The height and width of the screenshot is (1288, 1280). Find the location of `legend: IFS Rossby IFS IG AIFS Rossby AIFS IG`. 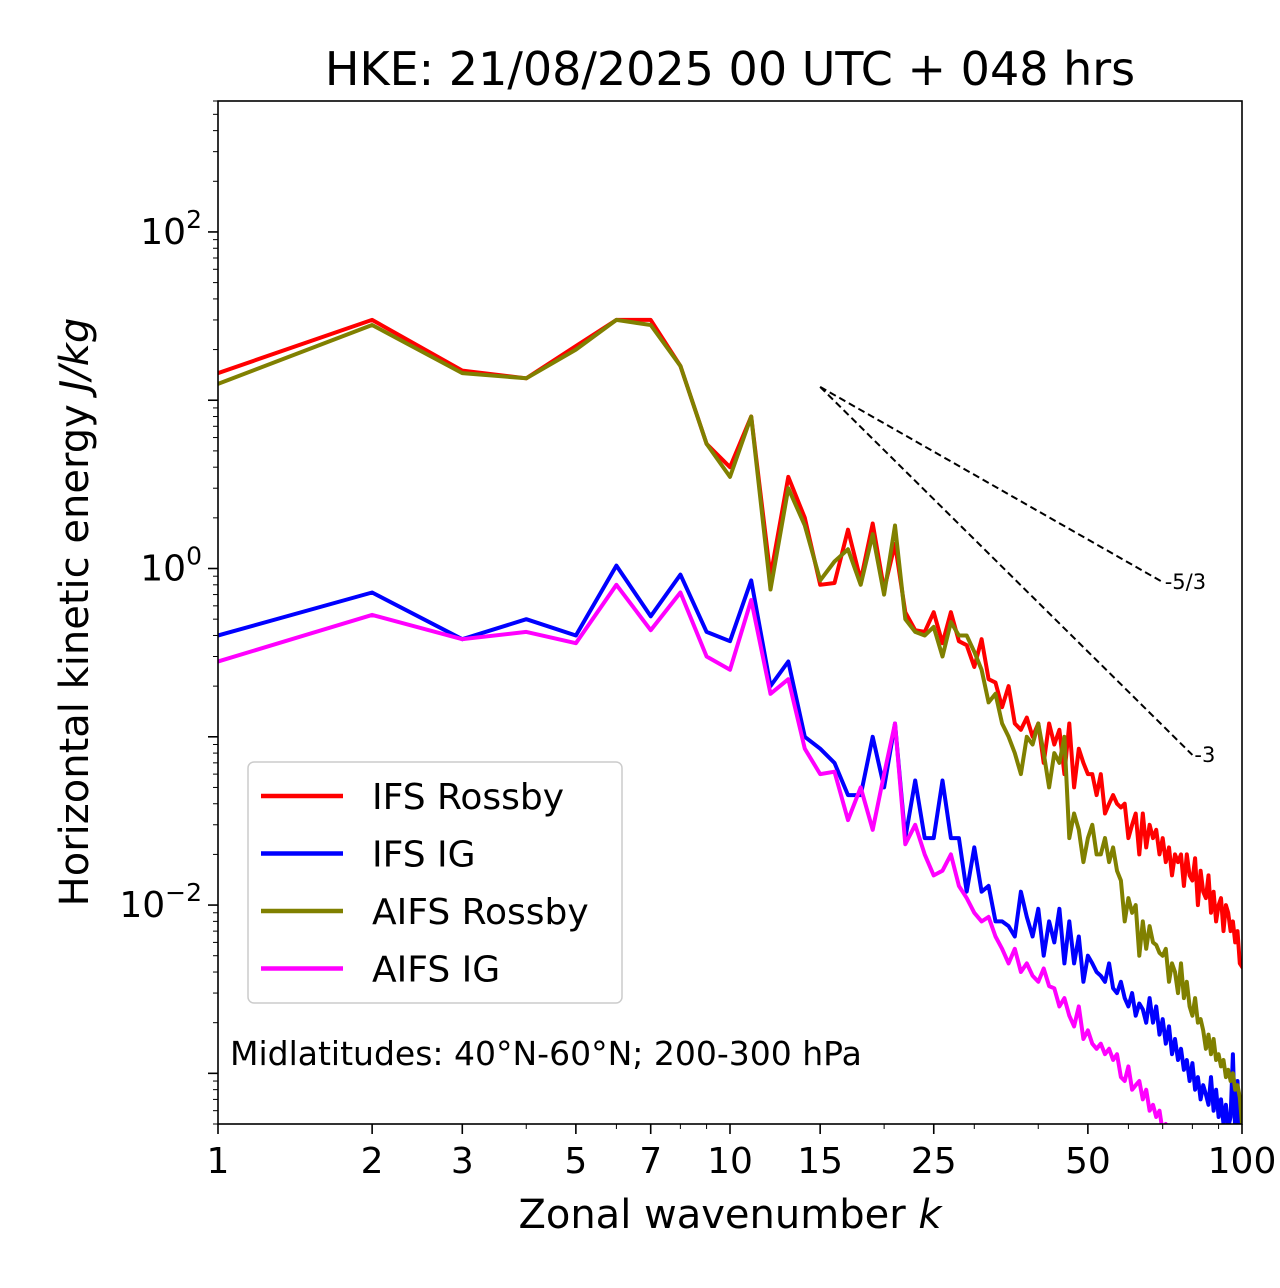

legend: IFS Rossby IFS IG AIFS Rossby AIFS IG is located at coordinates (435, 882).